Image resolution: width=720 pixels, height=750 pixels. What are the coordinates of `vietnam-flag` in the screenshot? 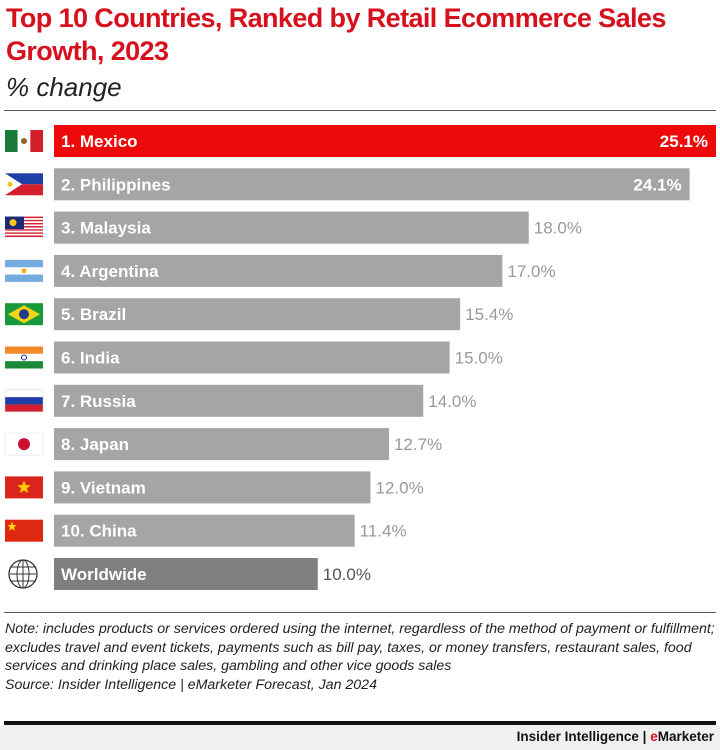 It's located at (24, 487).